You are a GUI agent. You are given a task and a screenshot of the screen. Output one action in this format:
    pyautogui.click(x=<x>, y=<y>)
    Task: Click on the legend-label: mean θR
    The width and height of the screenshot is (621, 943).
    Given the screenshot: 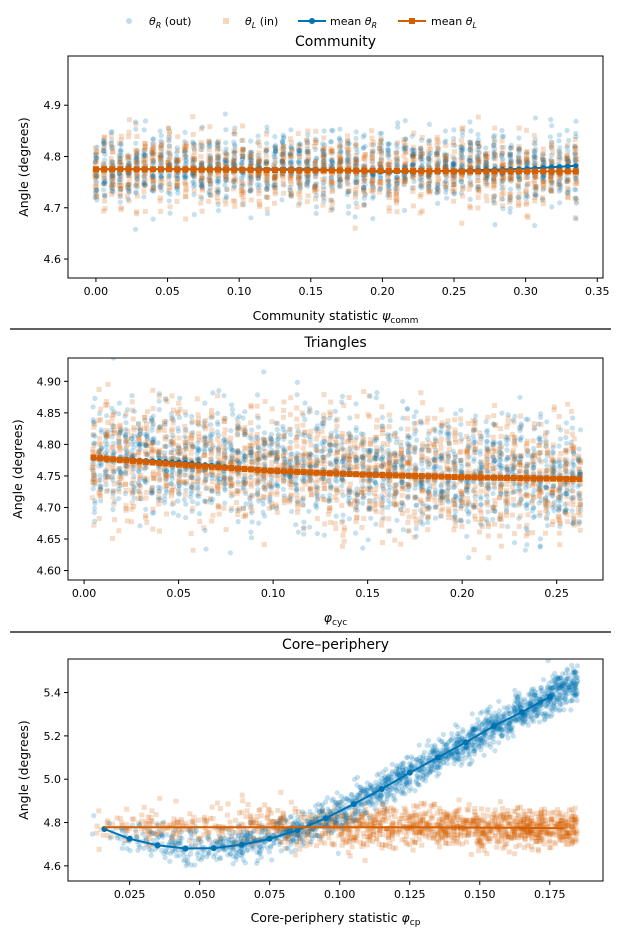 What is the action you would take?
    pyautogui.click(x=353, y=22)
    